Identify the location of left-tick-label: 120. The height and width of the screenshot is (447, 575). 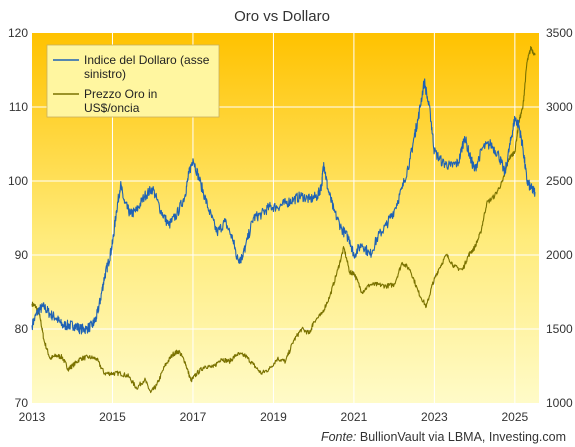
(18, 33).